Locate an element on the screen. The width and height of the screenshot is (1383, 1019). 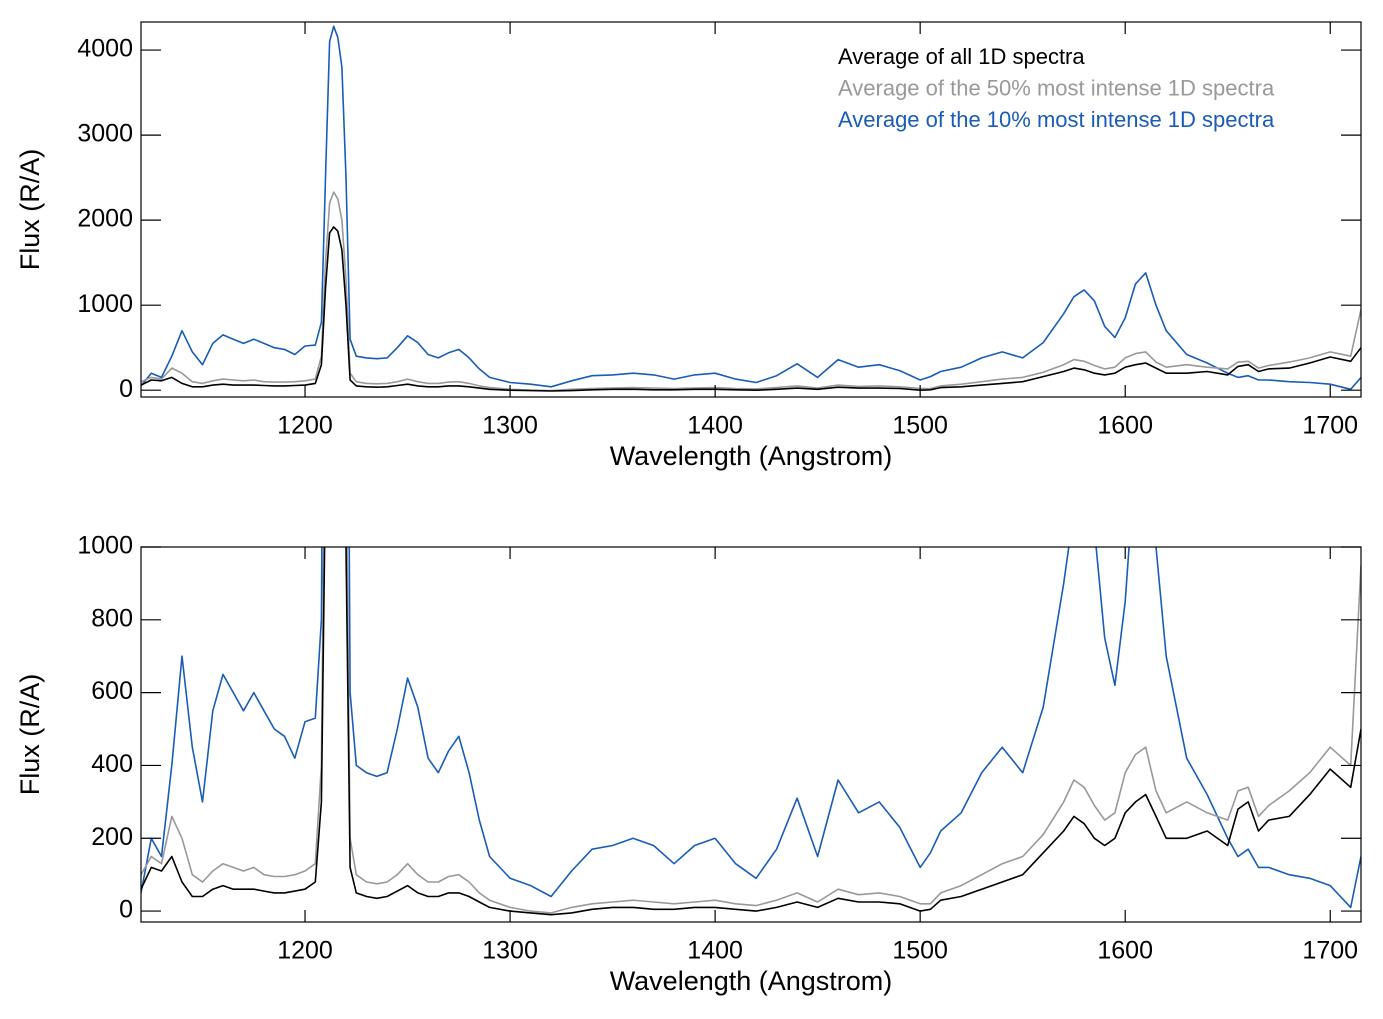
y-tick-label: 400 is located at coordinates (112, 764).